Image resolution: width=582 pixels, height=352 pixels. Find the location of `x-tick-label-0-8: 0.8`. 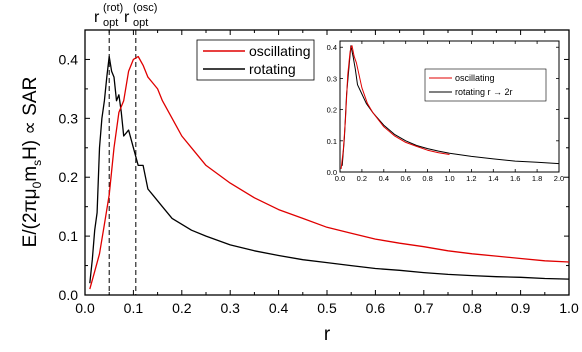

x-tick-label-0-8: 0.8 is located at coordinates (472, 308).